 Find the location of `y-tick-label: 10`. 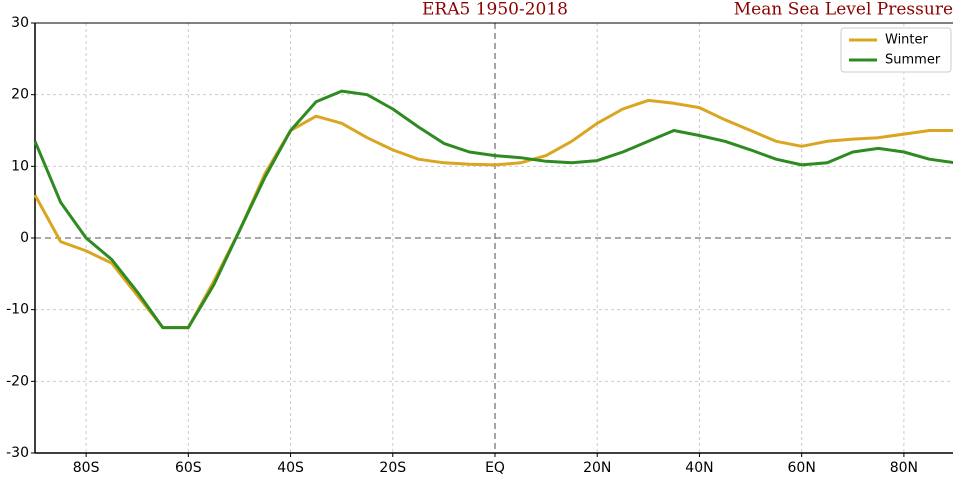

y-tick-label: 10 is located at coordinates (20, 166).